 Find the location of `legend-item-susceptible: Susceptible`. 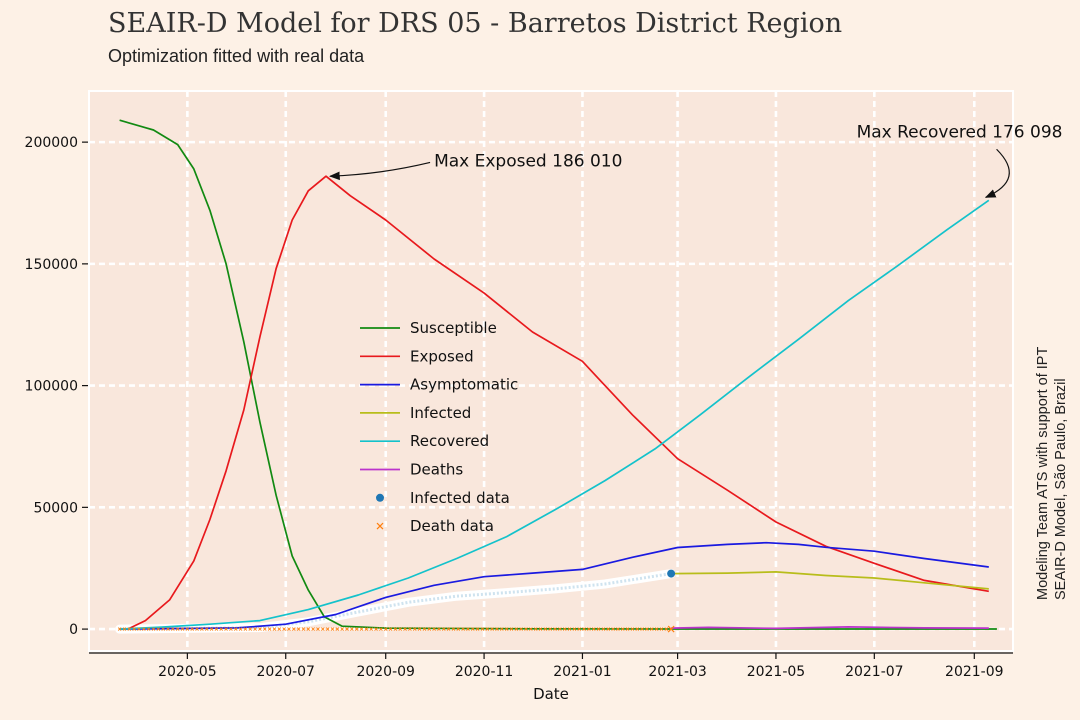

legend-item-susceptible: Susceptible is located at coordinates (428, 328).